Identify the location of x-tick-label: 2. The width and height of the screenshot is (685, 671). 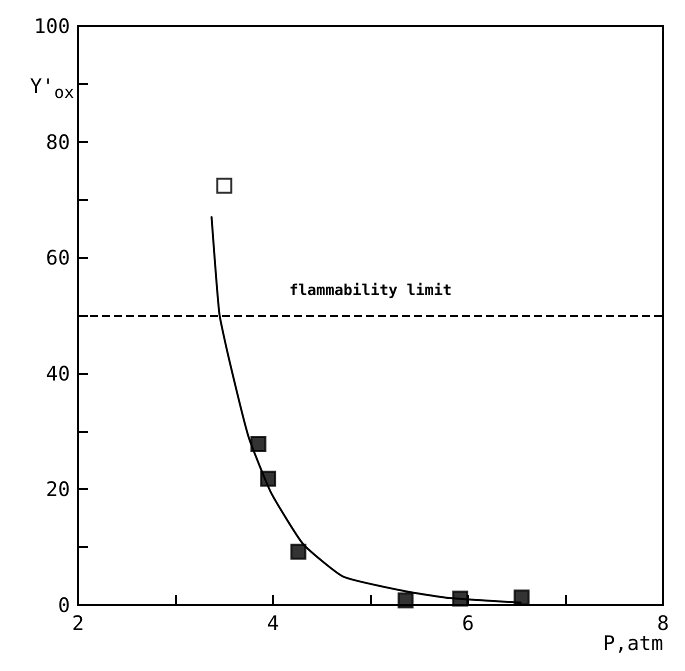
(78, 623).